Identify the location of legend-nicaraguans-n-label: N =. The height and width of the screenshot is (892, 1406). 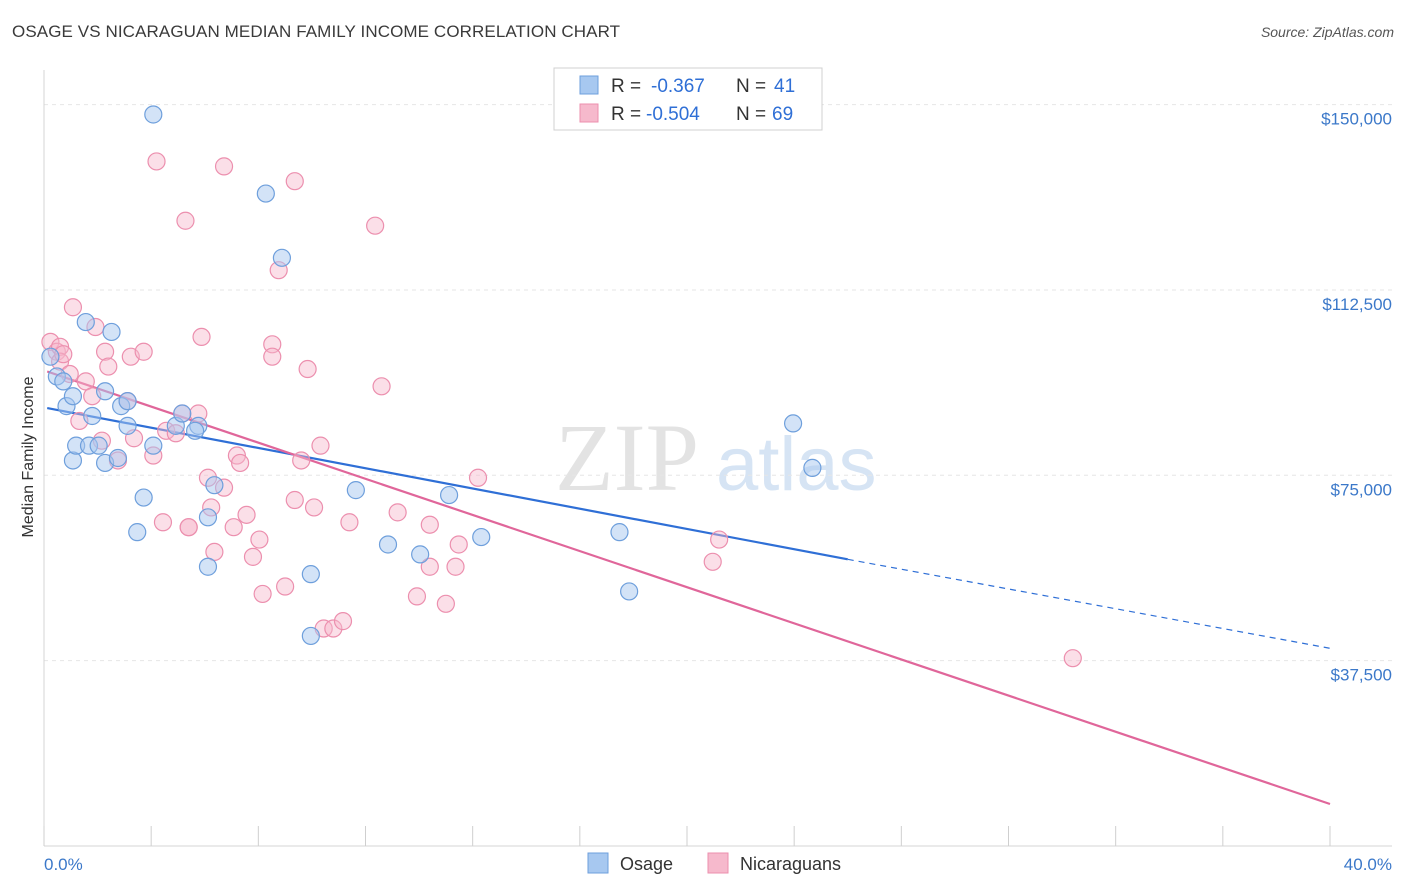
(751, 114).